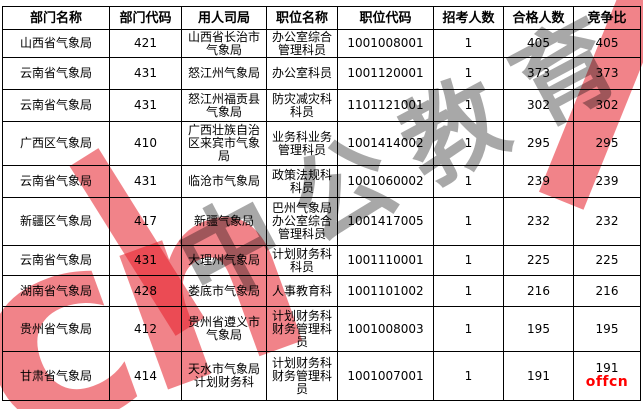  I want to click on table-cell: 1101121001, so click(385, 105).